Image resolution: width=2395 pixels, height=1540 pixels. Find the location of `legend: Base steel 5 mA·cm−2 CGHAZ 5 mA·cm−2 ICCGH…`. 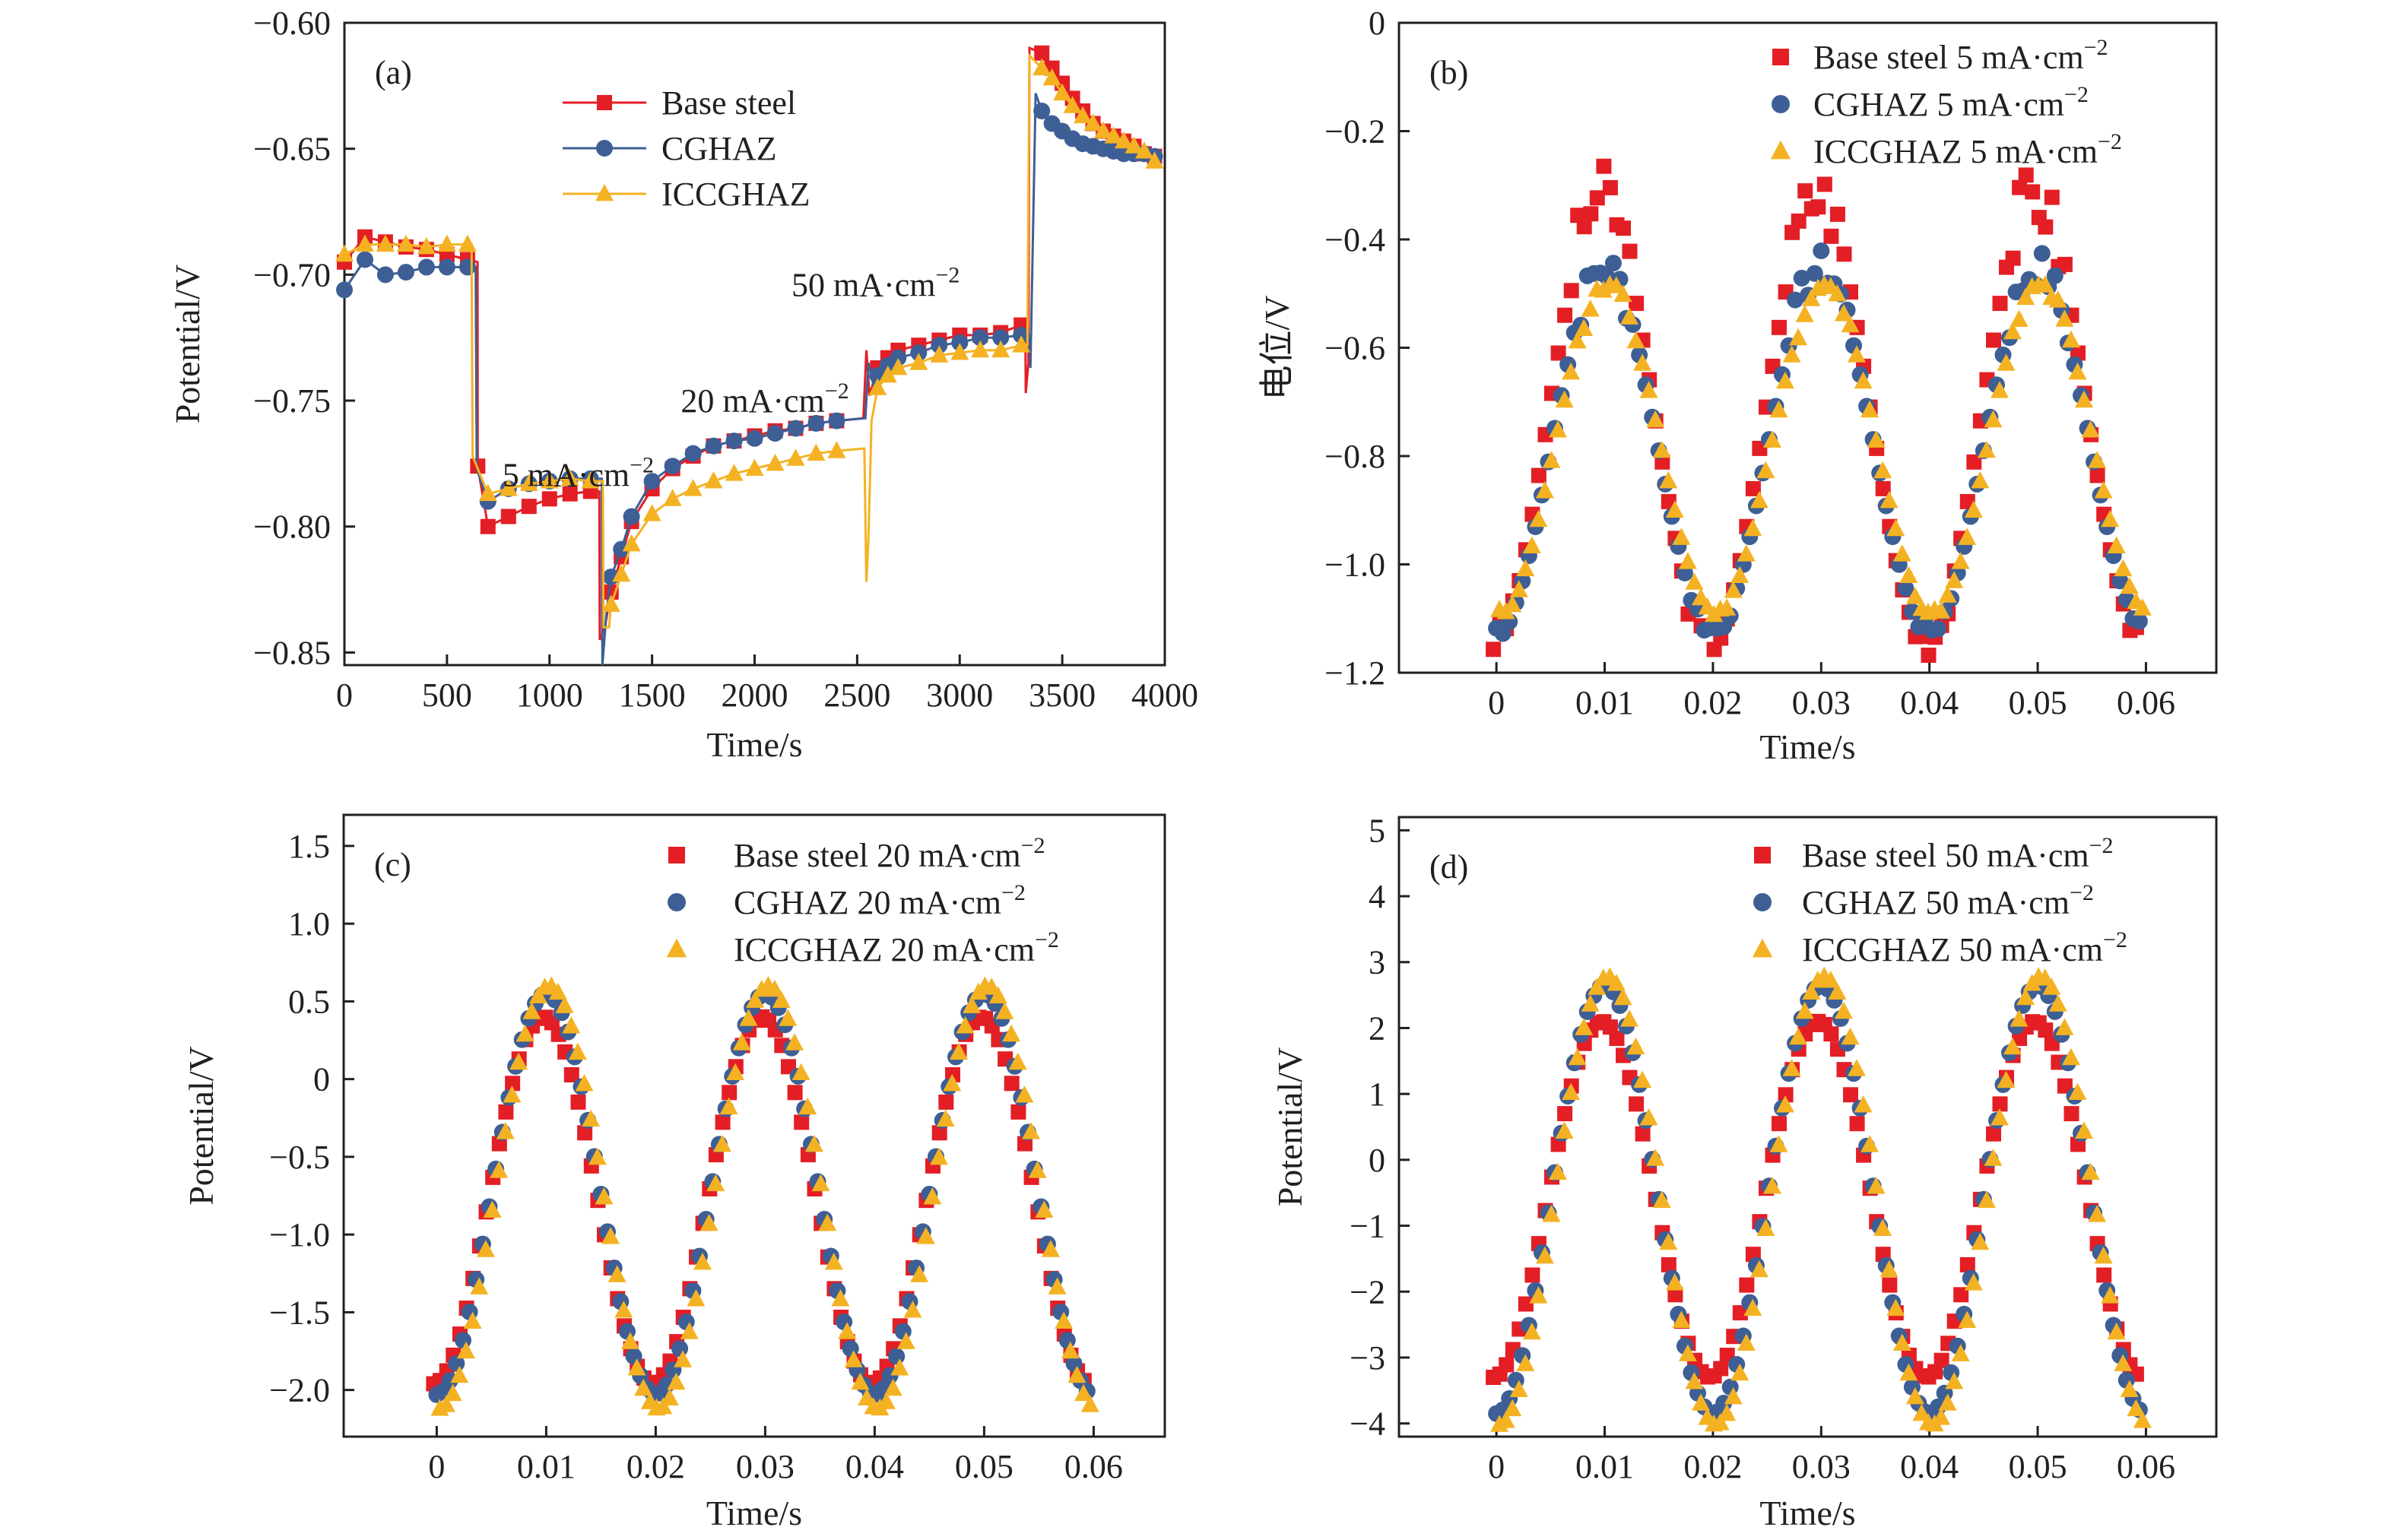

legend: Base steel 5 mA·cm−2 CGHAZ 5 mA·cm−2 ICCGH… is located at coordinates (1946, 103).